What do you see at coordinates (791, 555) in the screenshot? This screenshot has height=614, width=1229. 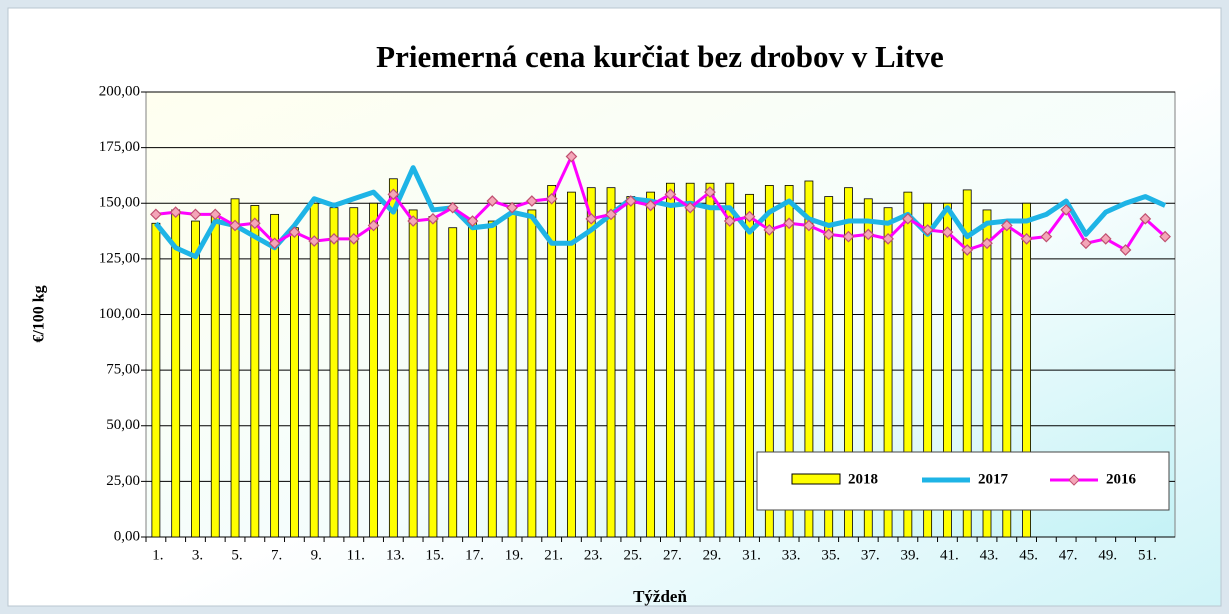 I see `x-tick-label: 33.` at bounding box center [791, 555].